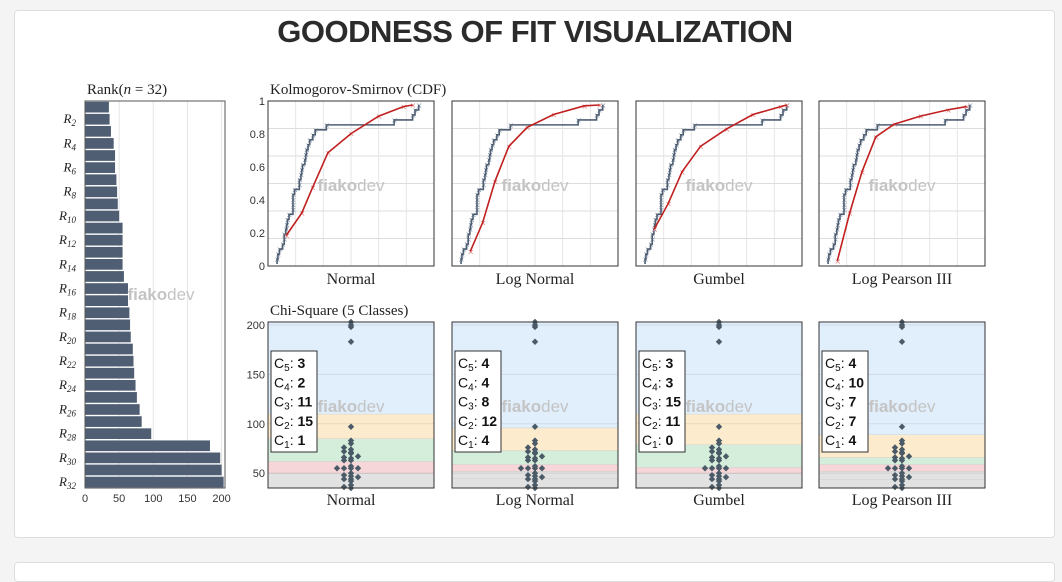 The image size is (1062, 582). Describe the element at coordinates (262, 102) in the screenshot. I see `ks-y-tick-label: 1` at that location.